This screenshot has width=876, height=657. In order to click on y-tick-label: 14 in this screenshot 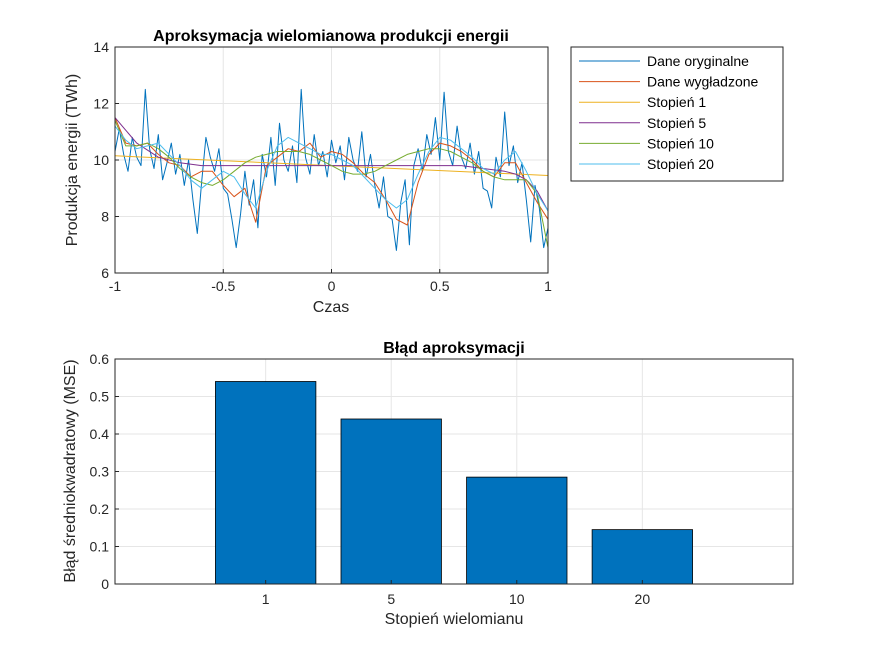, I will do `click(101, 47)`.